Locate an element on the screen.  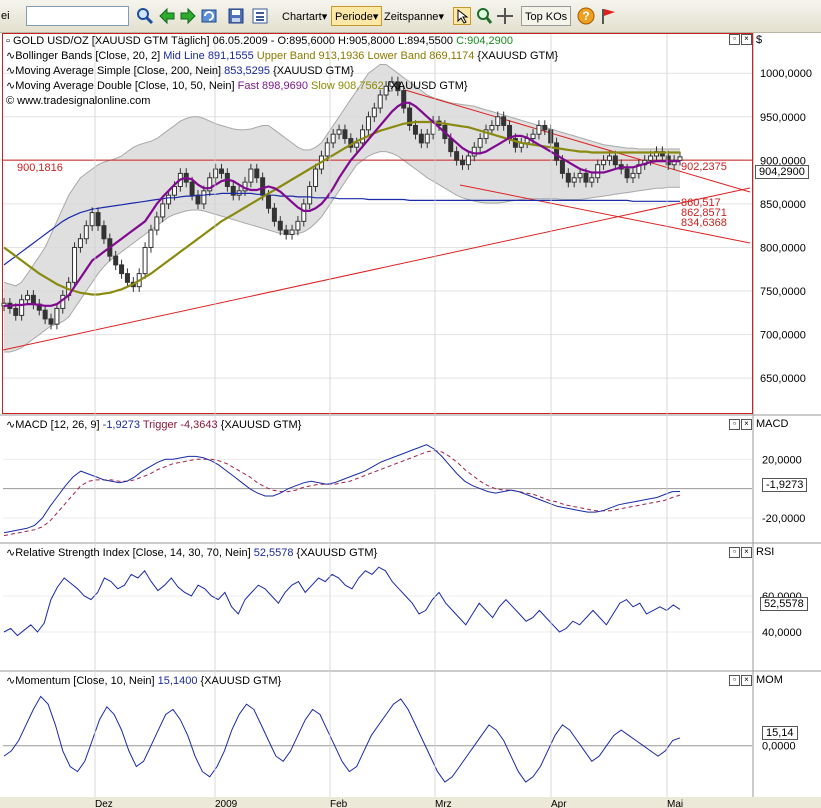
price-tick-label: 650,0000 is located at coordinates (783, 379).